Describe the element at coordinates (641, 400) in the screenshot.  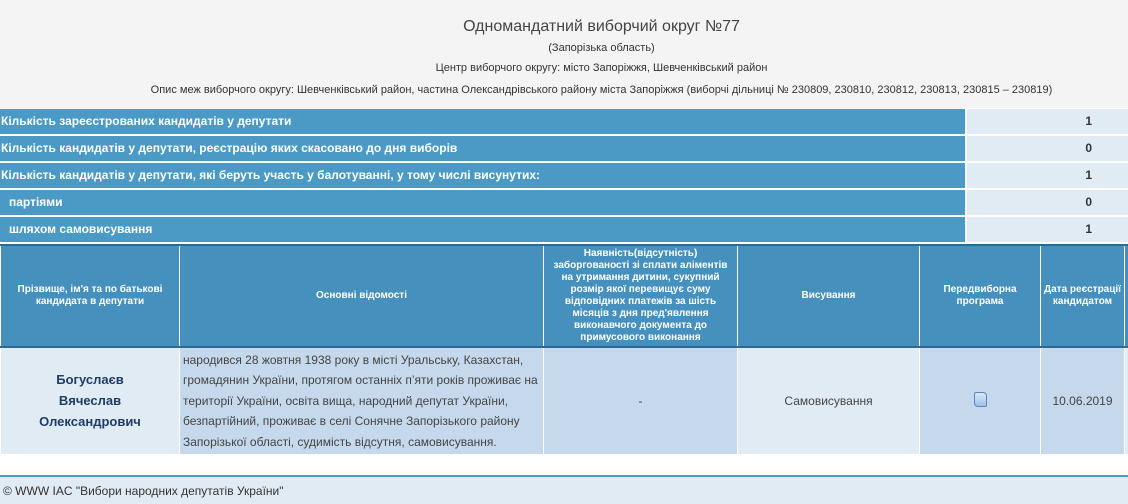
I see `alimony-status: -` at that location.